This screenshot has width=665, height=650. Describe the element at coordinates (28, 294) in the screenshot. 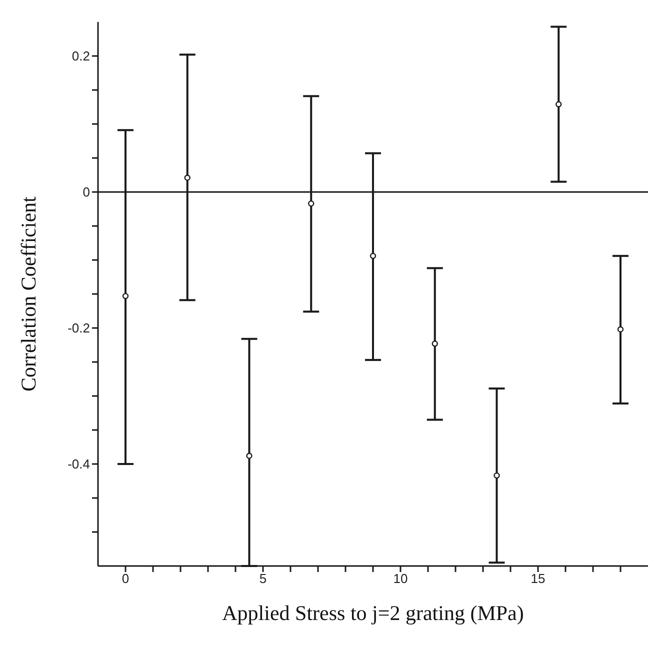

I see `y-axis-title: Correlation Coefficient` at that location.